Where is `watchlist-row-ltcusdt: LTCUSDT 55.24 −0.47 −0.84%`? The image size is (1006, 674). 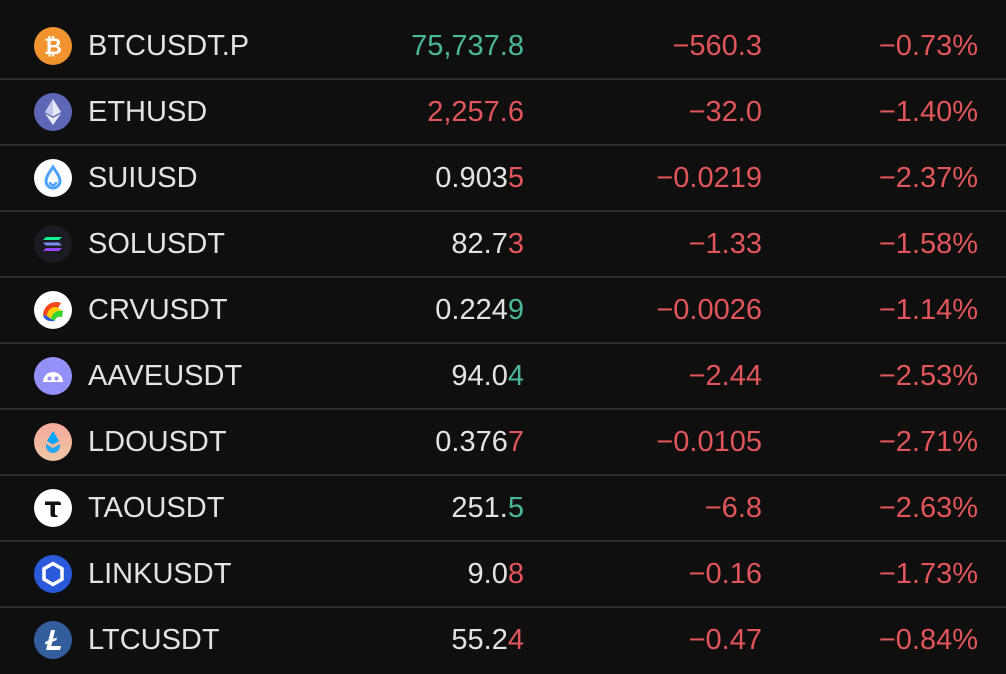
watchlist-row-ltcusdt: LTCUSDT 55.24 −0.47 −0.84% is located at coordinates (503, 641).